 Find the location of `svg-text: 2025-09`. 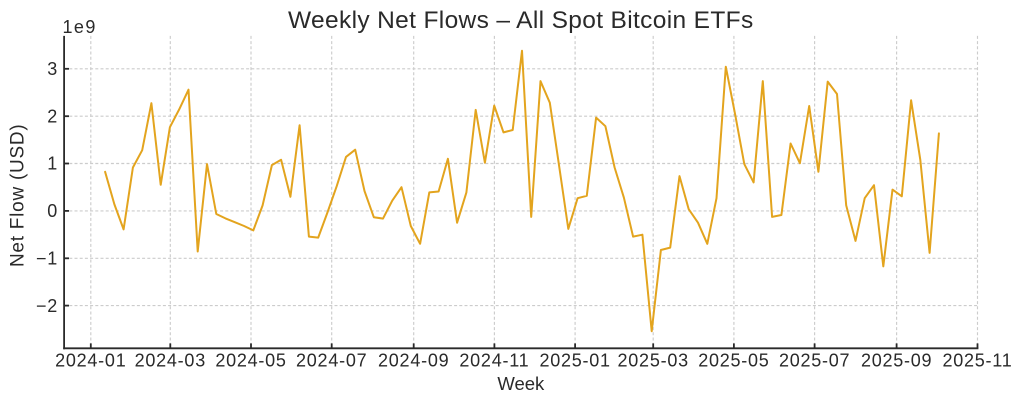

svg-text: 2025-09 is located at coordinates (896, 361).